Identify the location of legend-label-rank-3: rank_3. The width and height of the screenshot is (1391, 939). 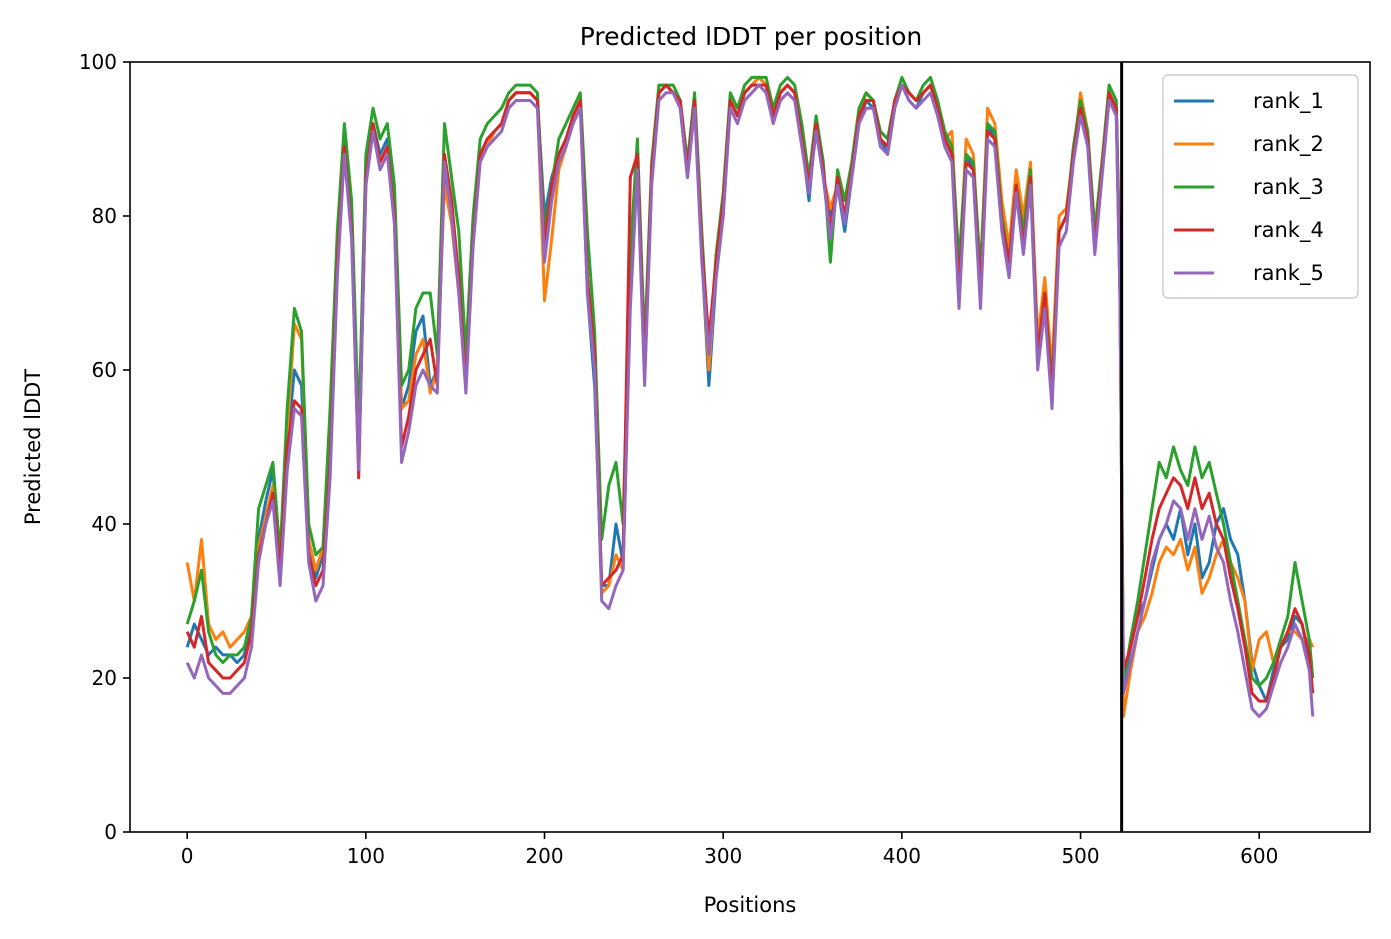
(1288, 187).